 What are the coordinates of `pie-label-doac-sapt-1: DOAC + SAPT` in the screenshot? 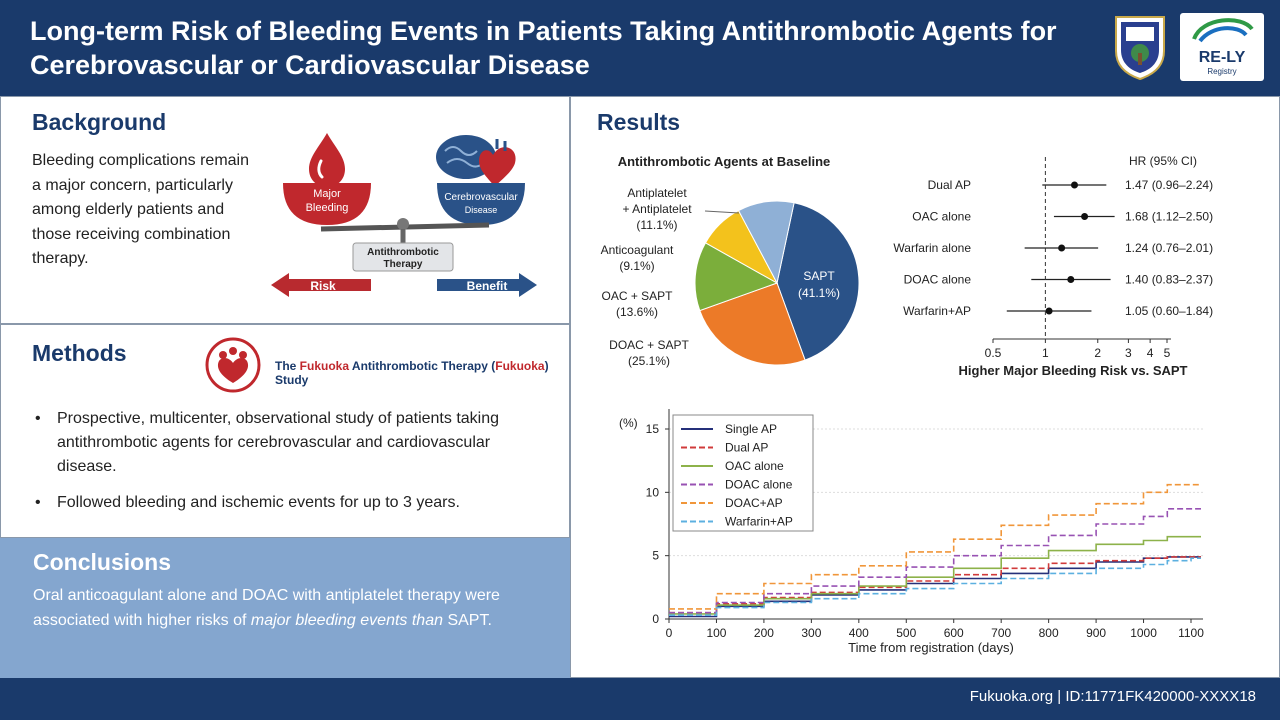 It's located at (649, 345).